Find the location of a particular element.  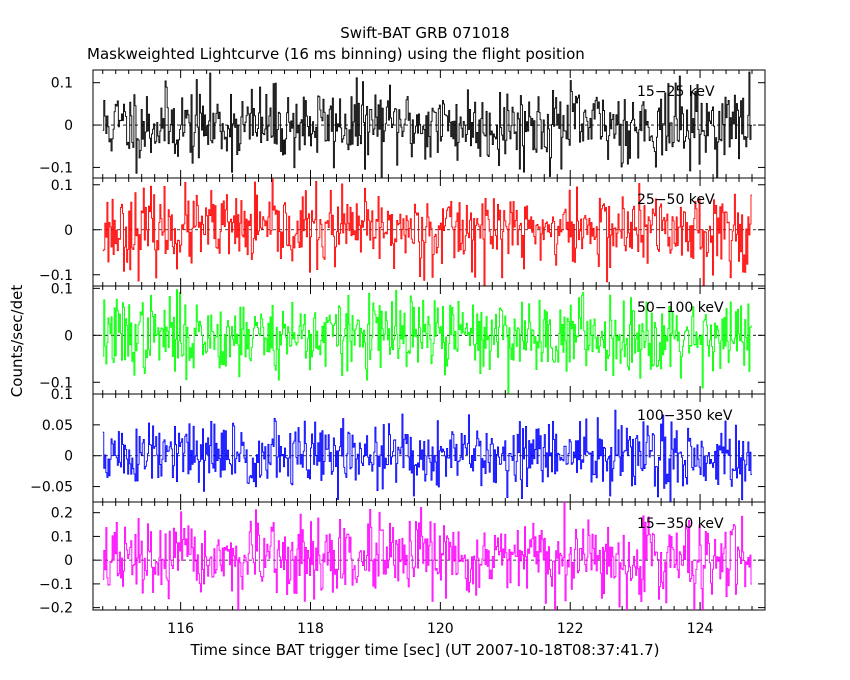

chart-title: Swift-BAT GRB 071018 is located at coordinates (424, 33).